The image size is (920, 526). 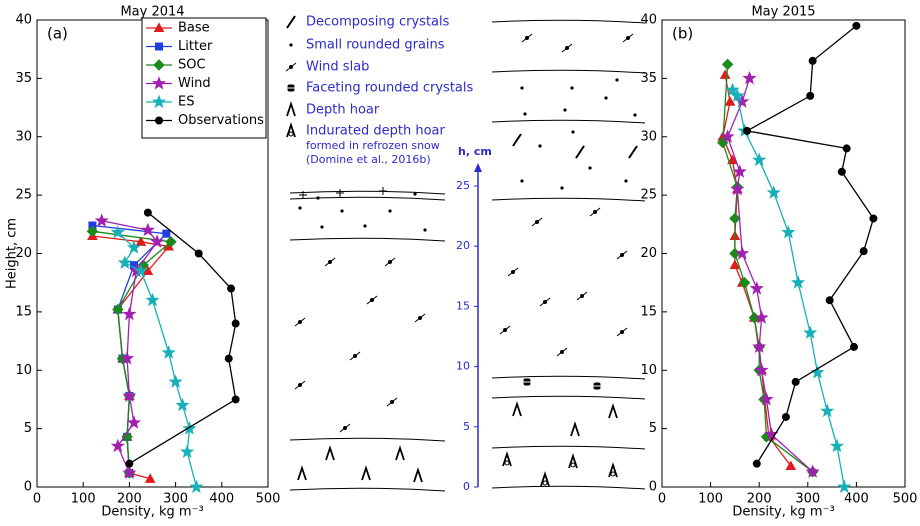 What do you see at coordinates (368, 159) in the screenshot?
I see `legend-note: (Domine et al., 2016b)` at bounding box center [368, 159].